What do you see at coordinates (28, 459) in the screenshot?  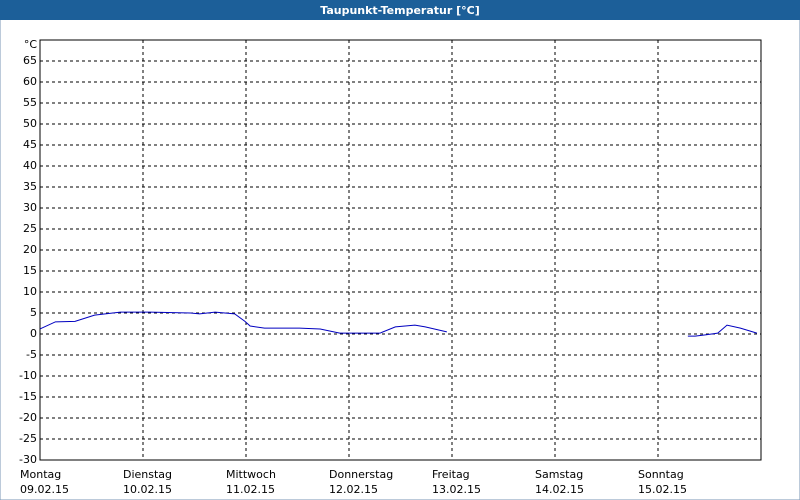 I see `y-tick-label: -30` at bounding box center [28, 459].